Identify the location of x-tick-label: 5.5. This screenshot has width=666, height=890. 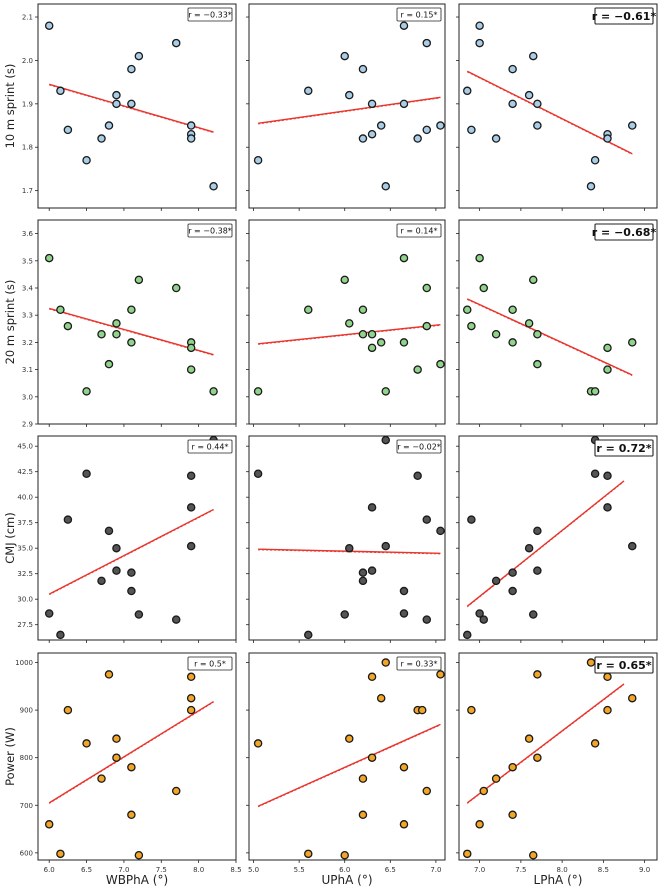
(299, 870).